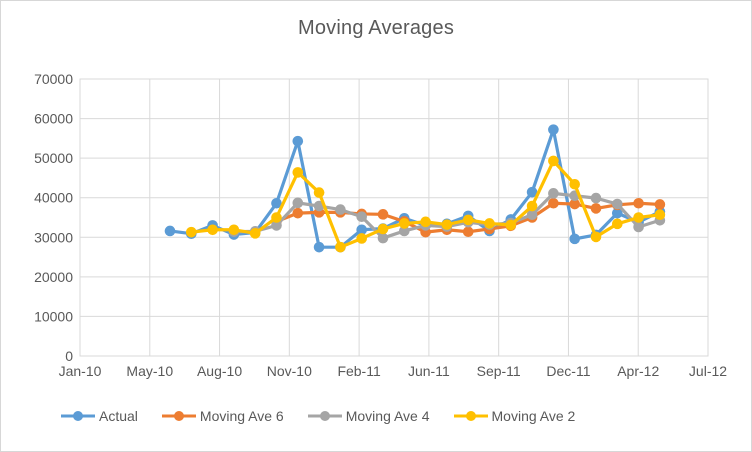  I want to click on legend-item-moving-ave-2: Moving Ave 2, so click(514, 416).